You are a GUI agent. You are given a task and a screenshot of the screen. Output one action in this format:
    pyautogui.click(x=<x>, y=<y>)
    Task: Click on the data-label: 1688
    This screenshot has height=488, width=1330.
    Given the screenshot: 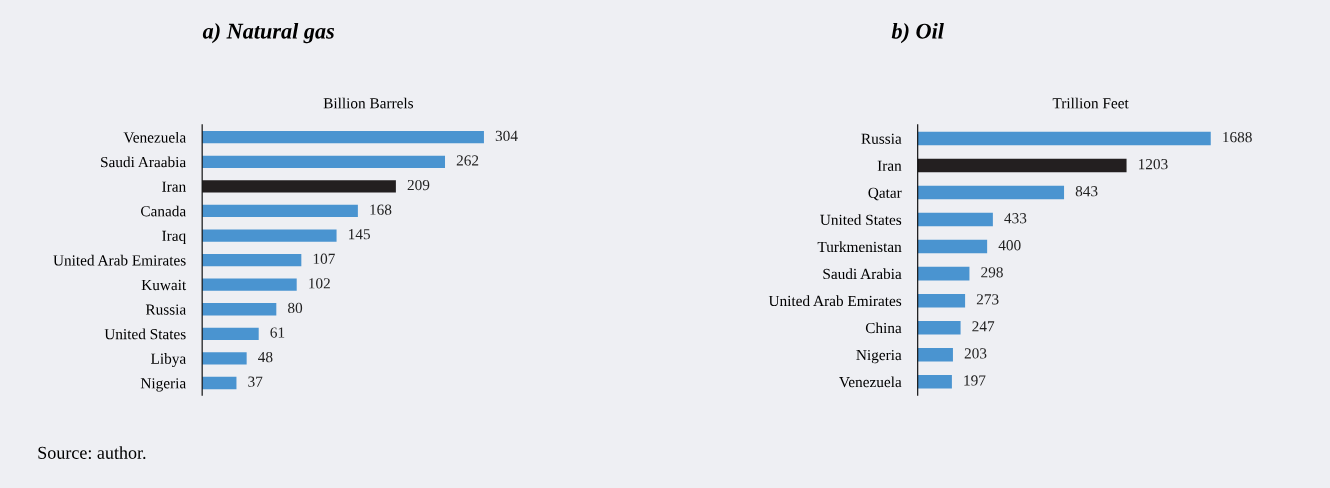 What is the action you would take?
    pyautogui.click(x=1237, y=137)
    